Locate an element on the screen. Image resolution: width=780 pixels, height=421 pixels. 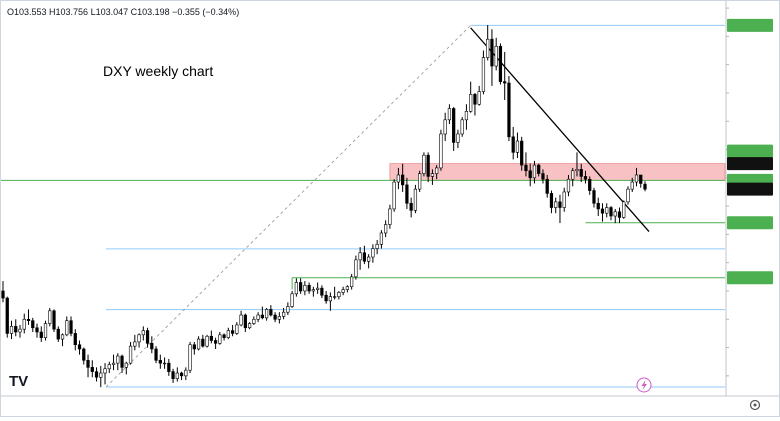
tradingview-logo: TV is located at coordinates (18, 381).